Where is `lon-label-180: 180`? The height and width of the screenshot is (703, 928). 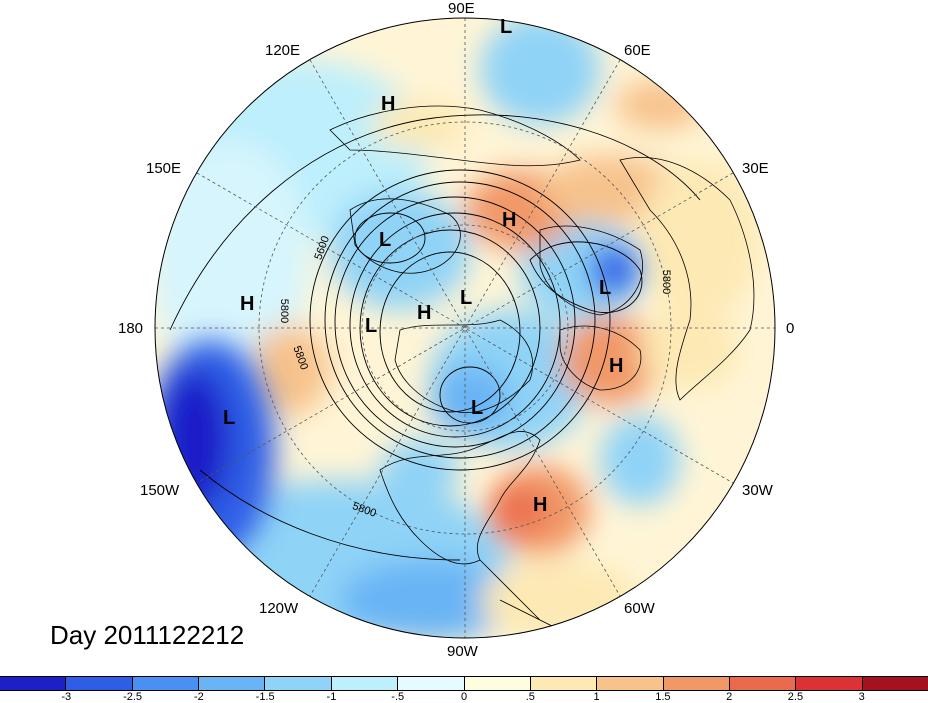 lon-label-180: 180 is located at coordinates (131, 328).